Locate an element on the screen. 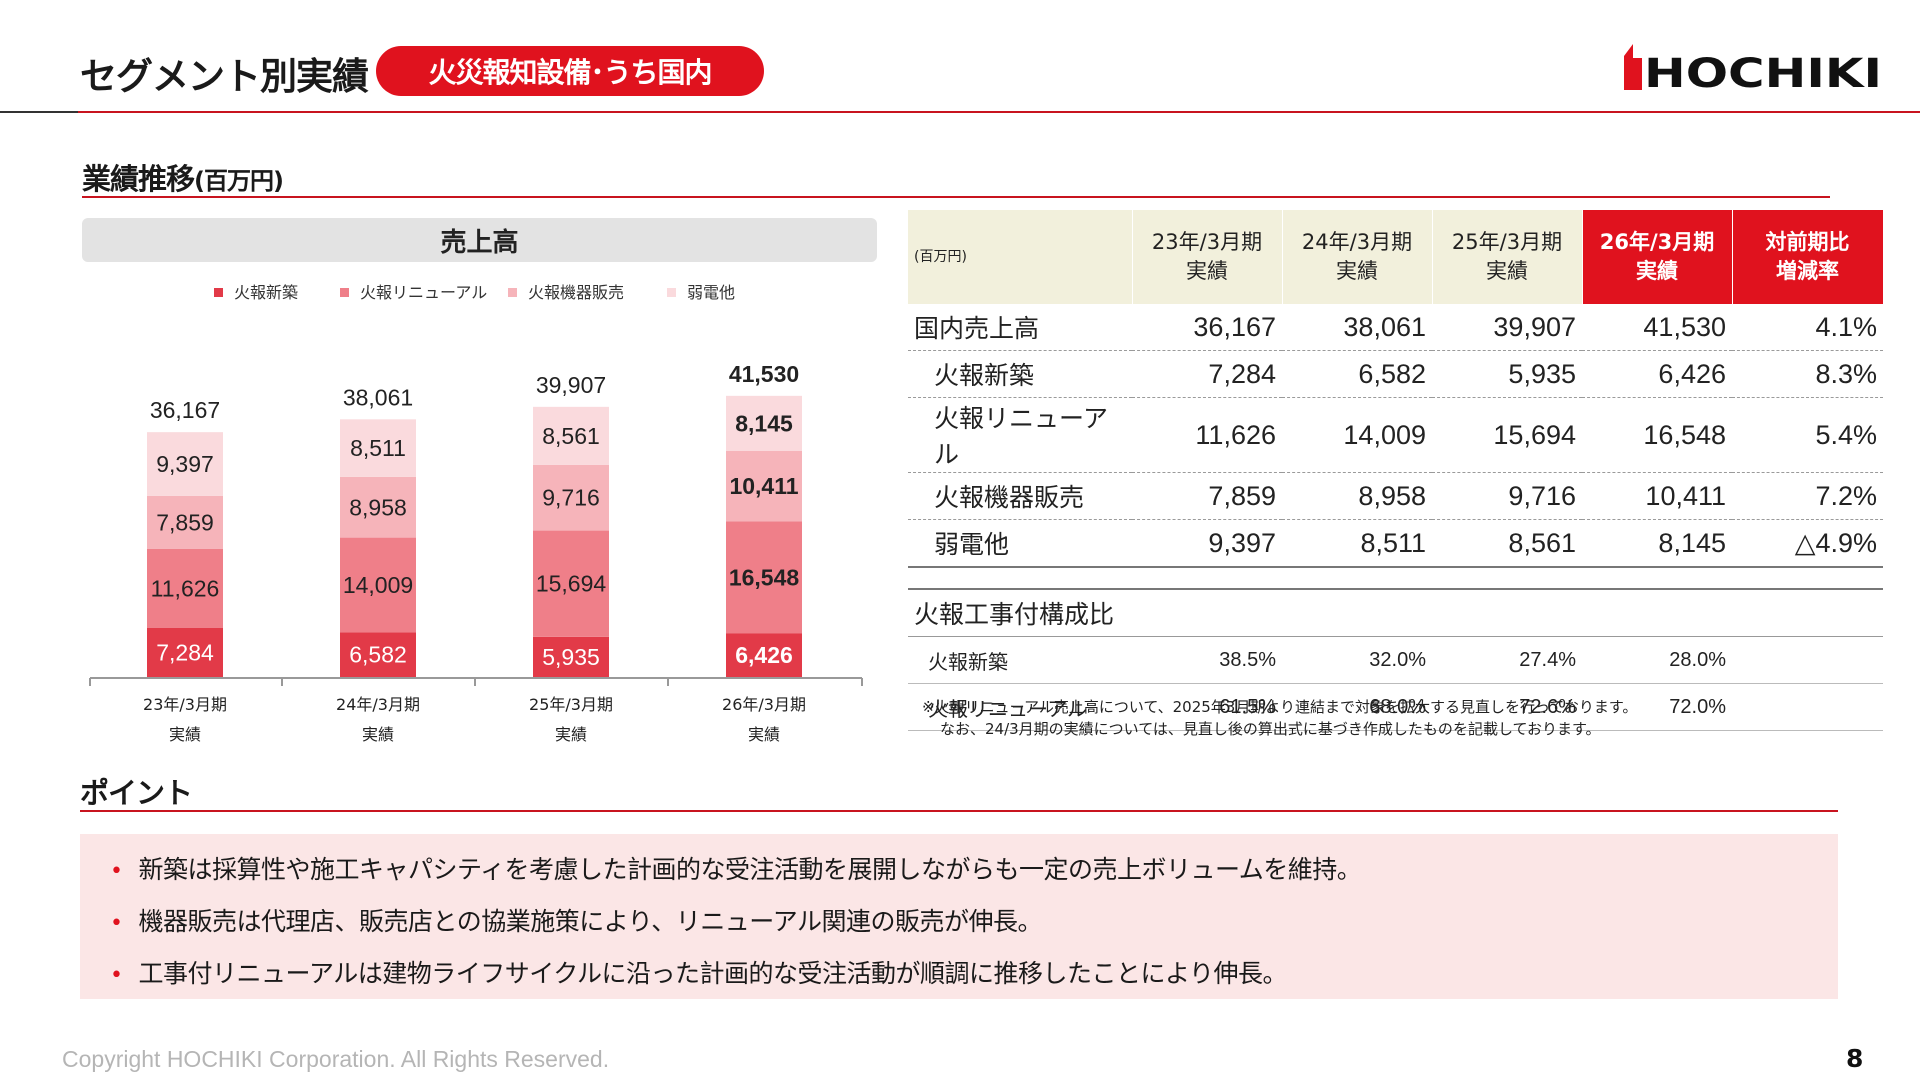 The height and width of the screenshot is (1080, 1920). cell-value: 72.6% is located at coordinates (1507, 707).